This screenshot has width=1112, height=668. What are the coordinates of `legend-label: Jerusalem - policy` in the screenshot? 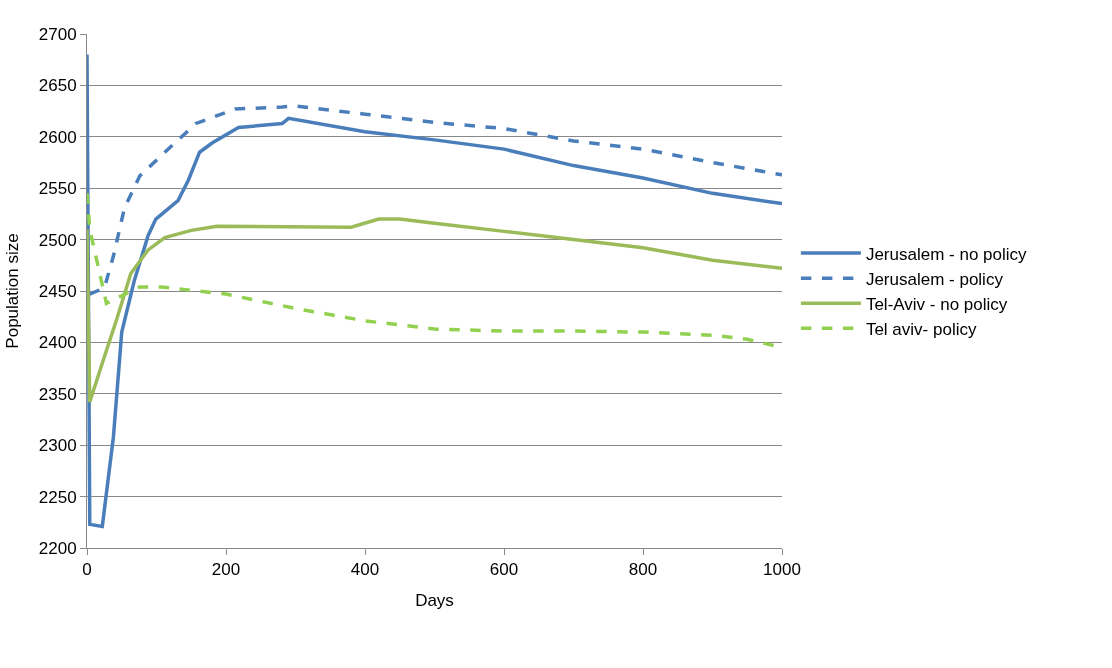 It's located at (934, 279).